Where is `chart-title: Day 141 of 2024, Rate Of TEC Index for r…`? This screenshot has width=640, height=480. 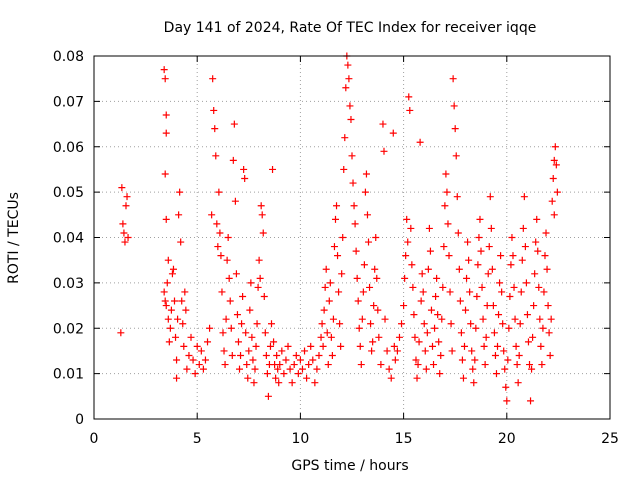
chart-title: Day 141 of 2024, Rate Of TEC Index for r… is located at coordinates (350, 28).